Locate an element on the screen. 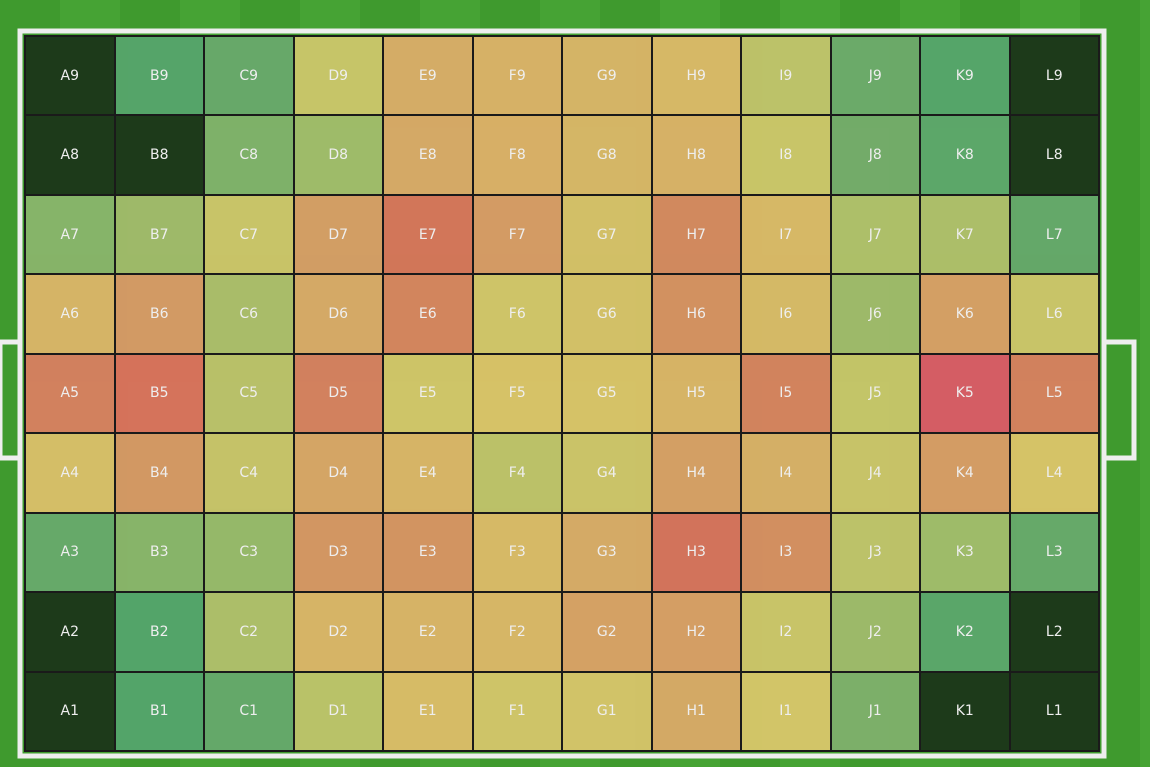  zone-cell: G5 is located at coordinates (607, 393).